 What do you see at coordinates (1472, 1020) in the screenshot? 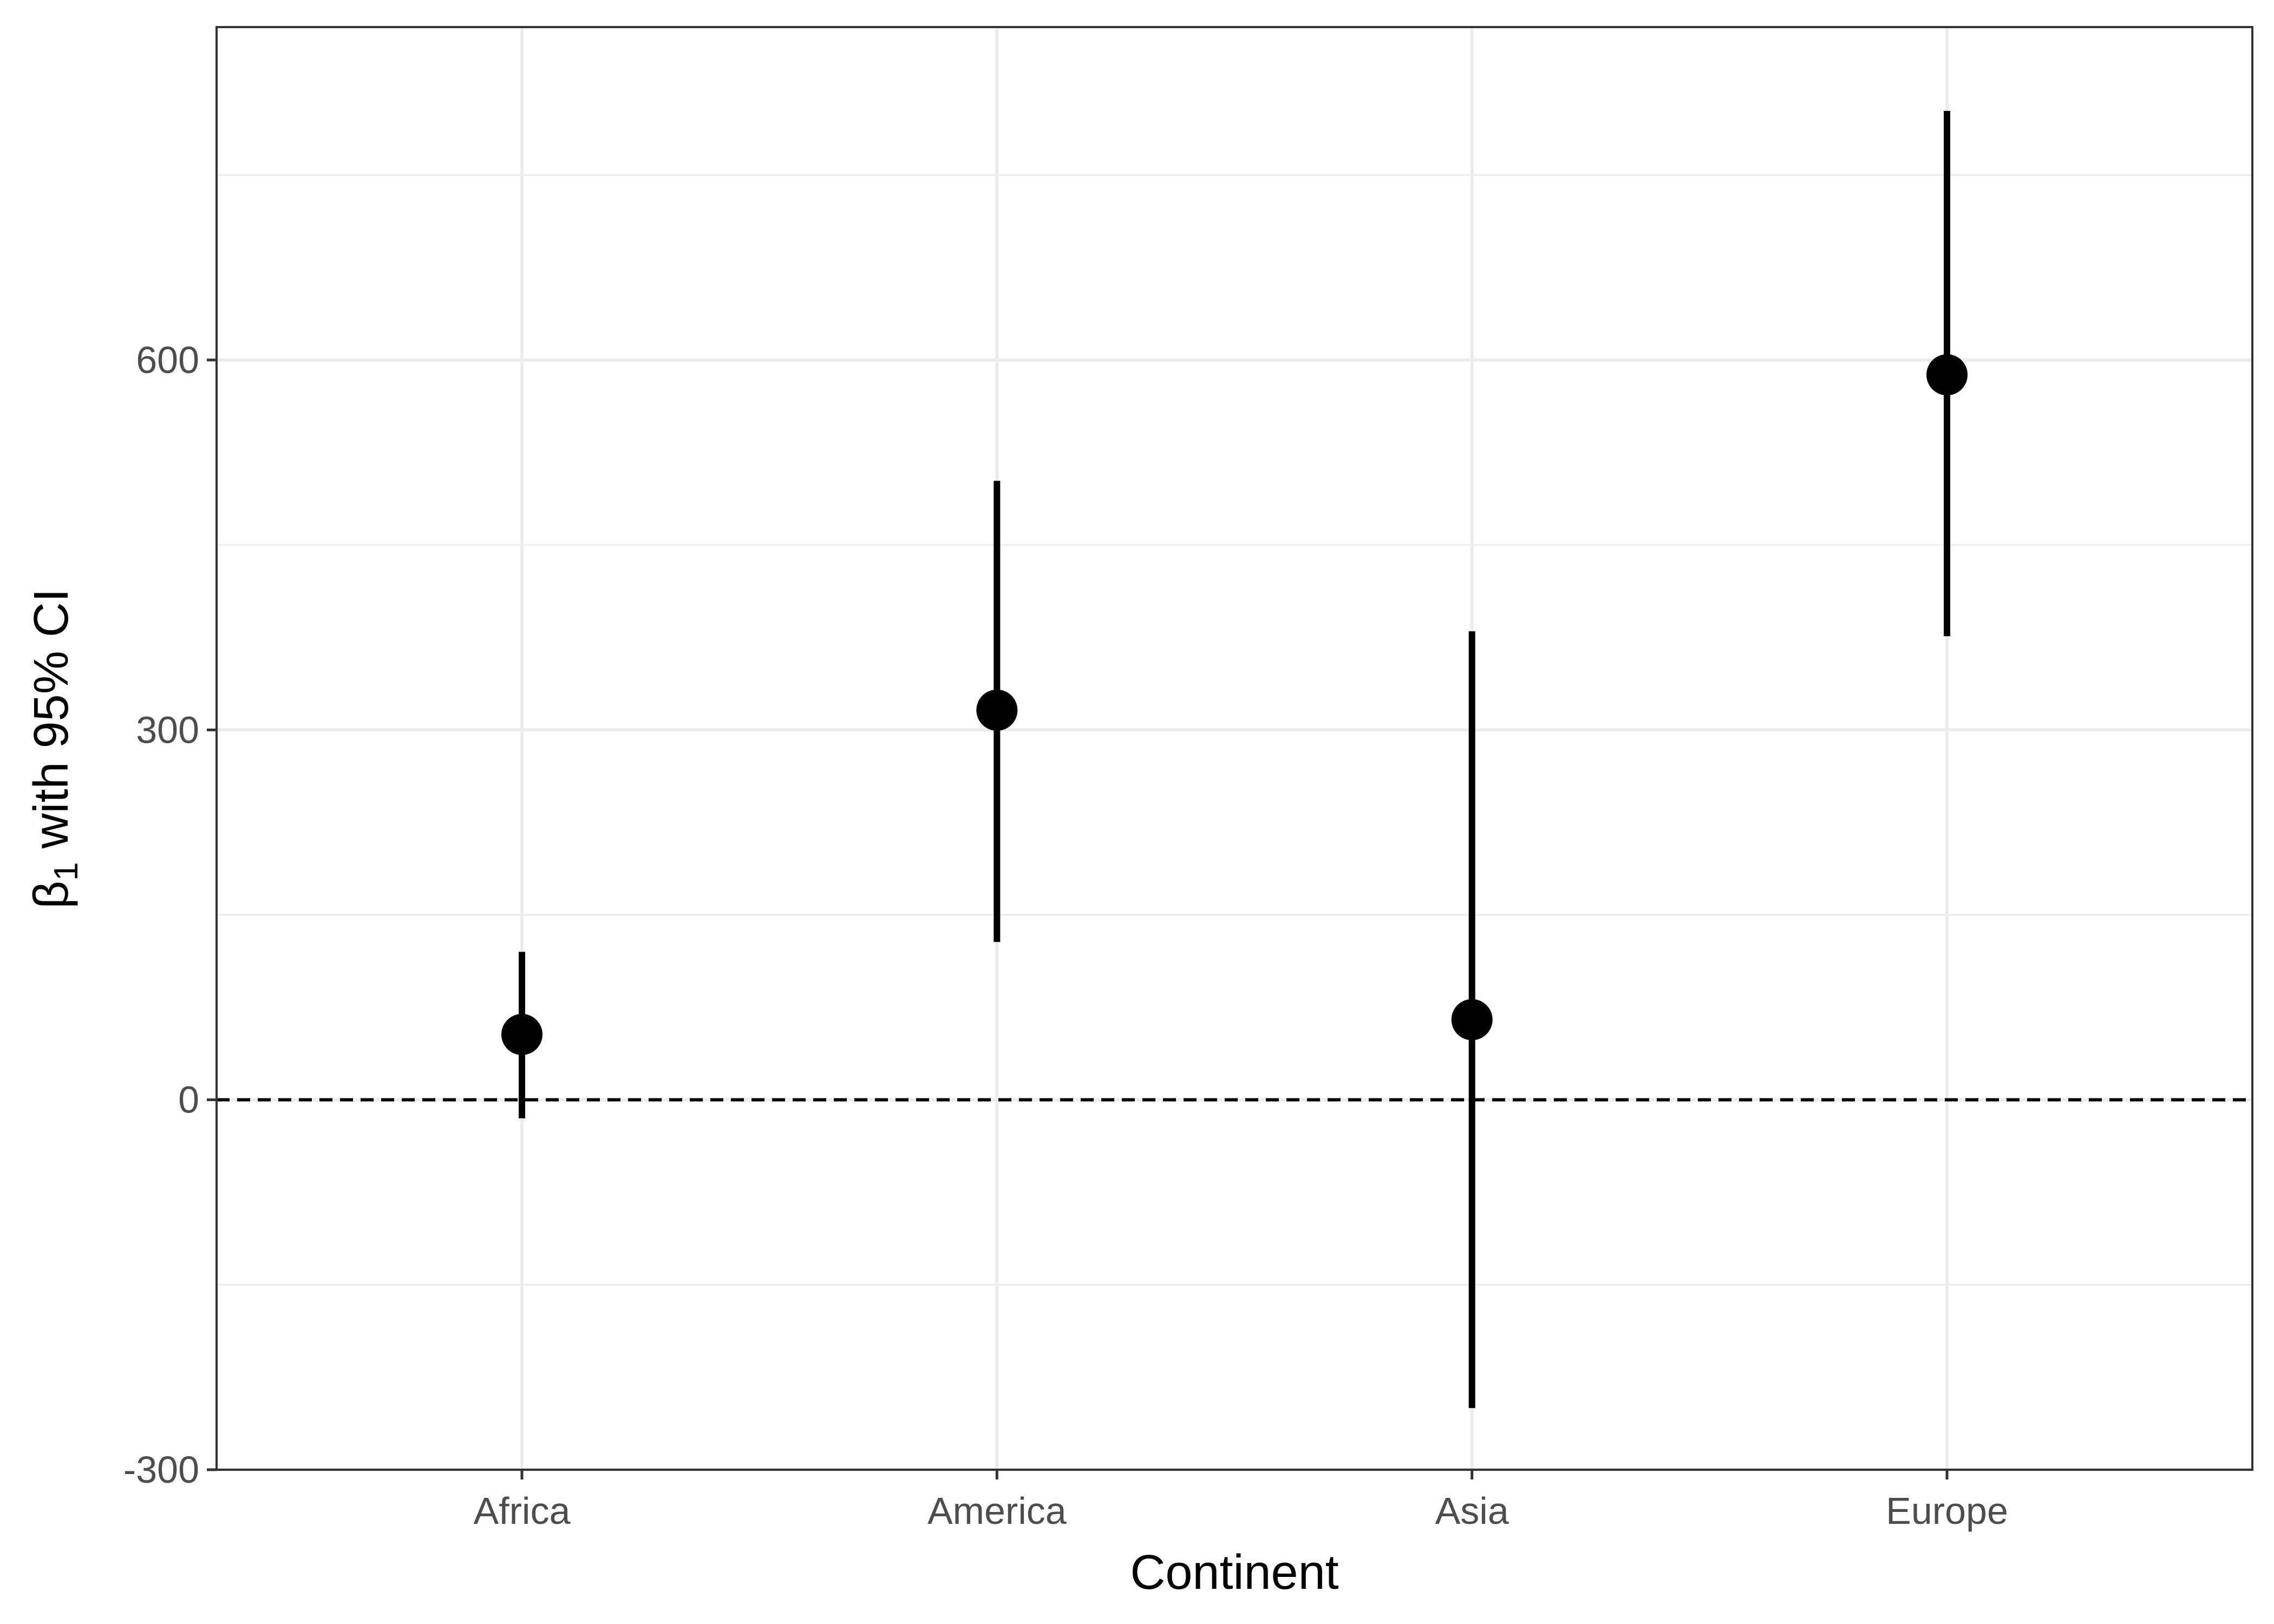
I see `point-asia` at bounding box center [1472, 1020].